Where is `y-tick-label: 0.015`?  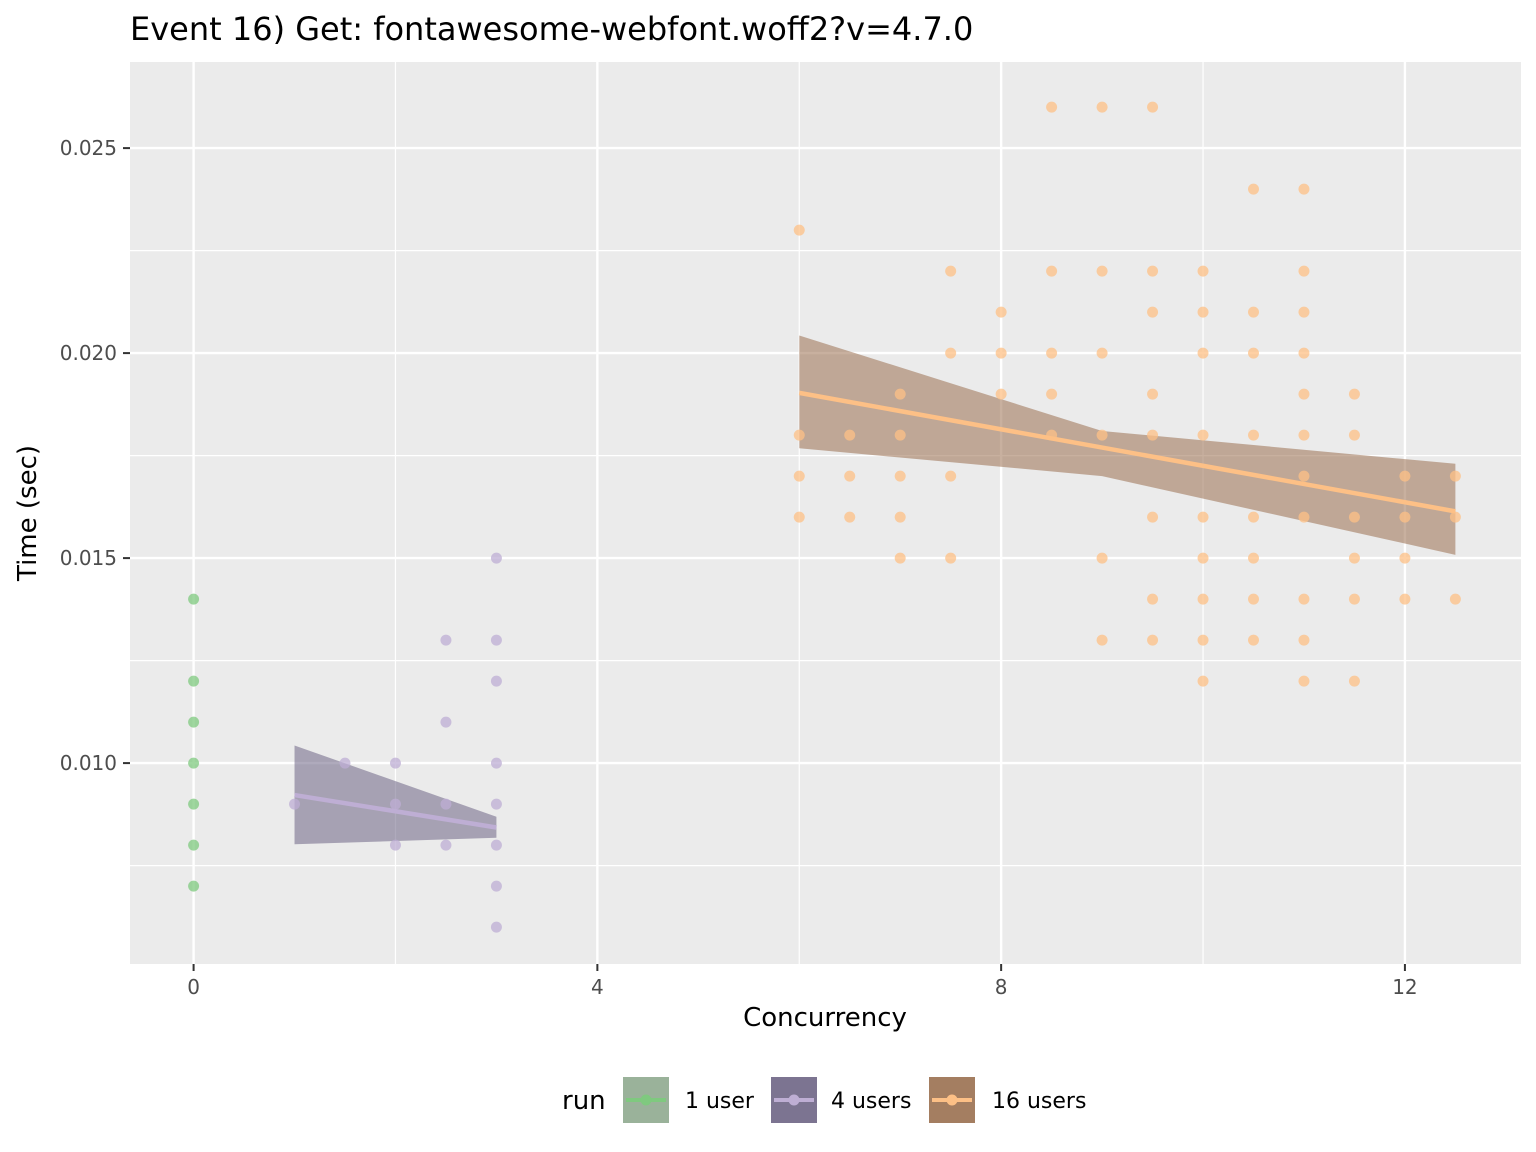
y-tick-label: 0.015 is located at coordinates (88, 558).